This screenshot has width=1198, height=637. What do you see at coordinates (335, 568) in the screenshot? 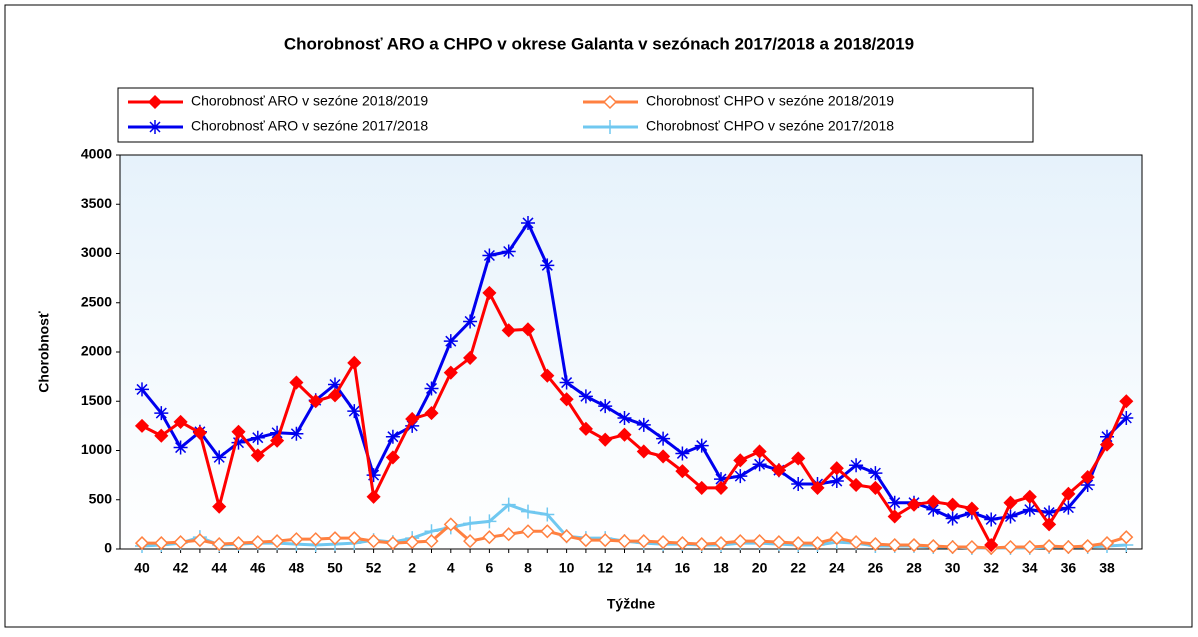
I see `x-tick-label: 50` at bounding box center [335, 568].